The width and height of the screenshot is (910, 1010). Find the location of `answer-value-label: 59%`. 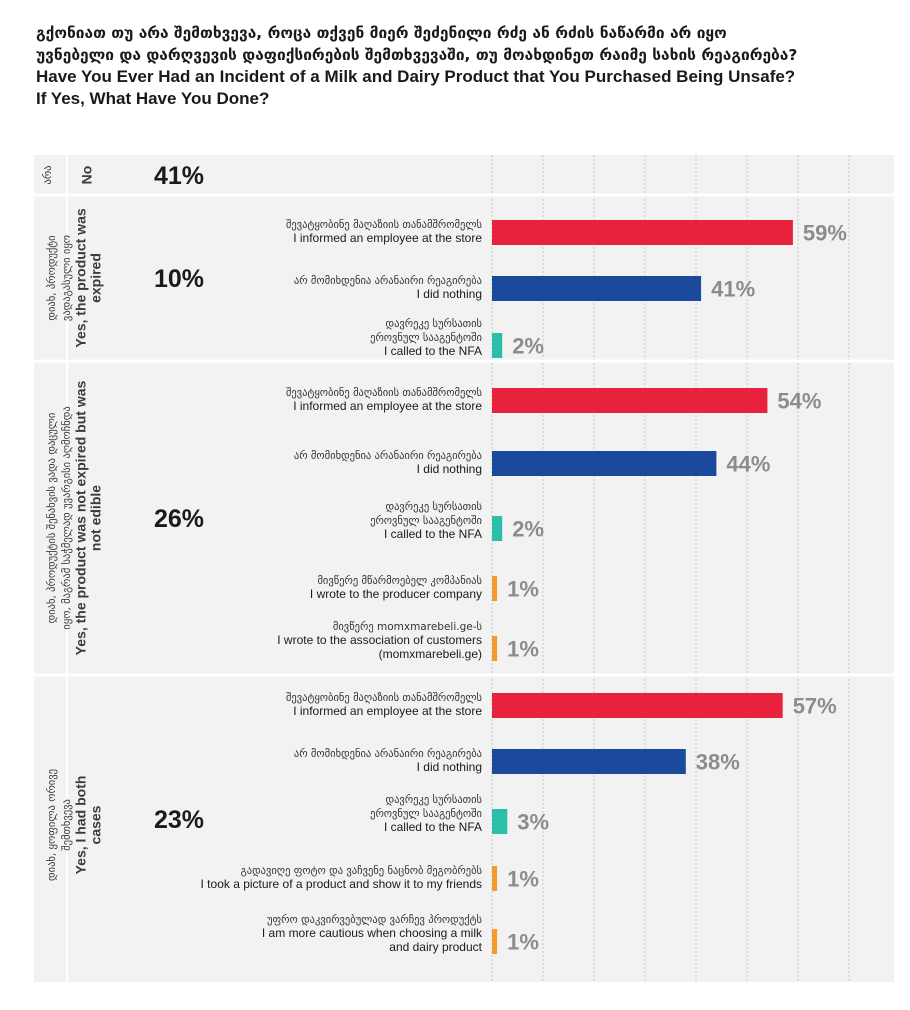

answer-value-label: 59% is located at coordinates (825, 233).